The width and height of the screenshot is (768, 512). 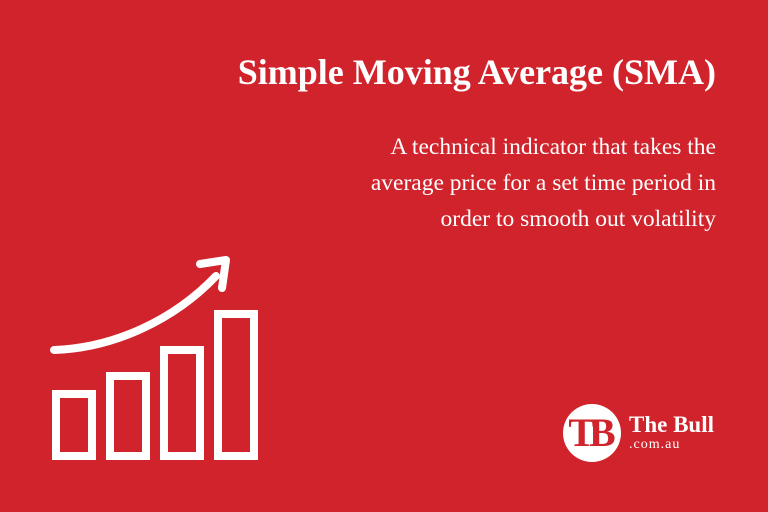 I want to click on the-bull-logo-icon: TB, so click(x=592, y=433).